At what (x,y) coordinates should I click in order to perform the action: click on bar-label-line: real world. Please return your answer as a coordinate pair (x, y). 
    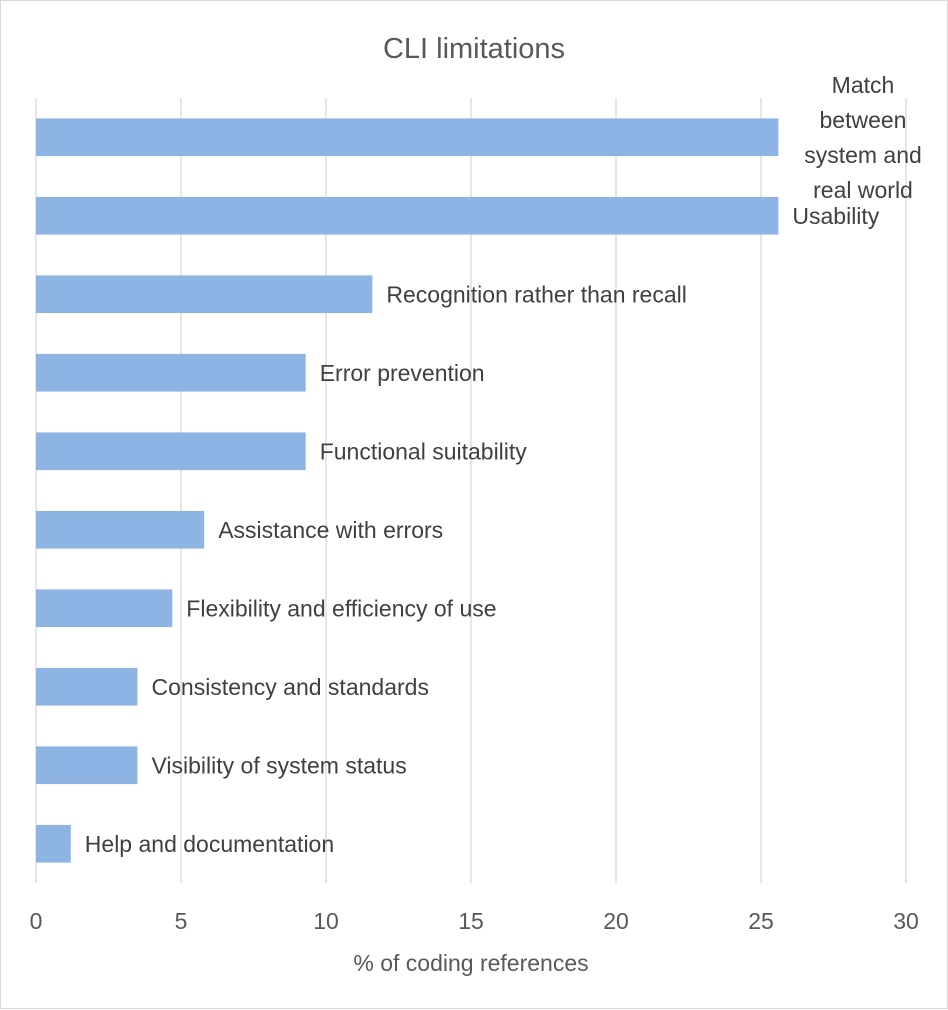
    Looking at the image, I should click on (863, 190).